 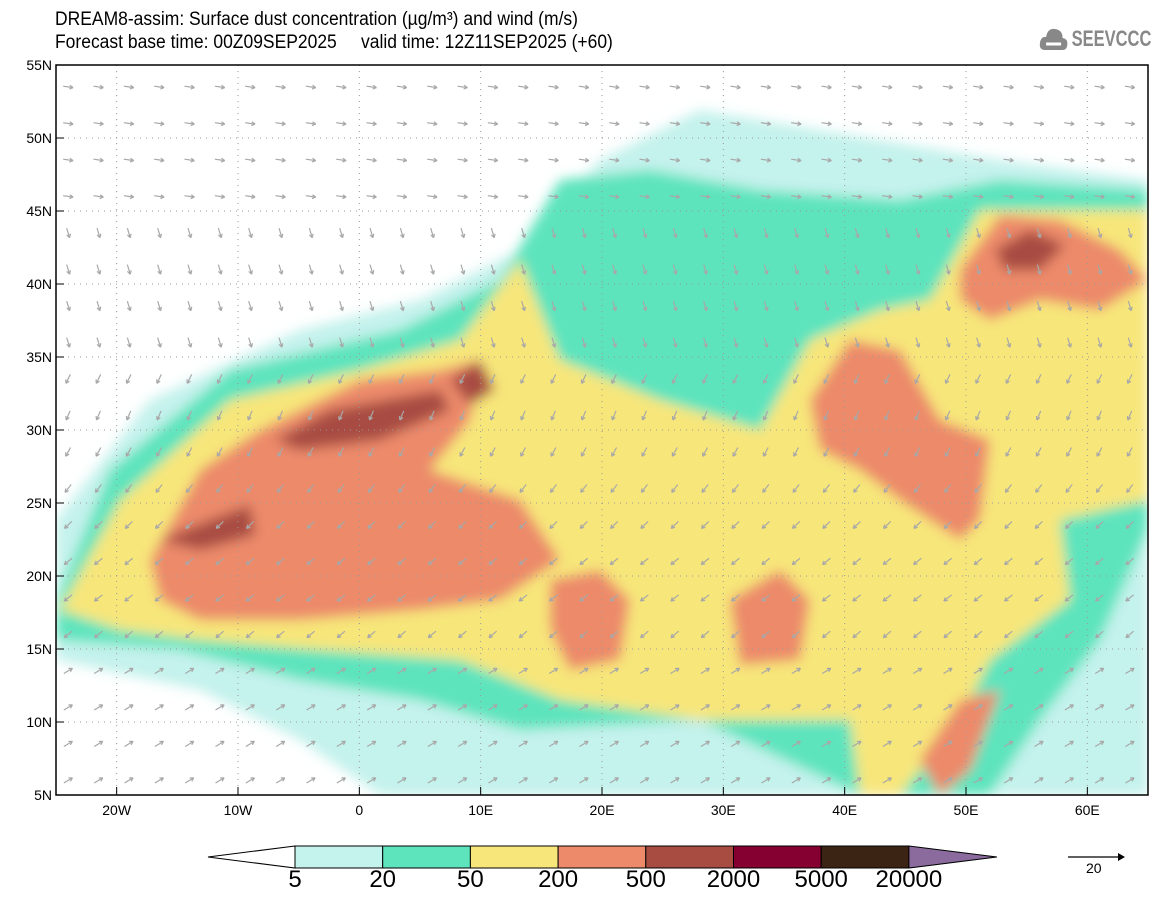 I want to click on lon-tick-label: 20E, so click(x=602, y=810).